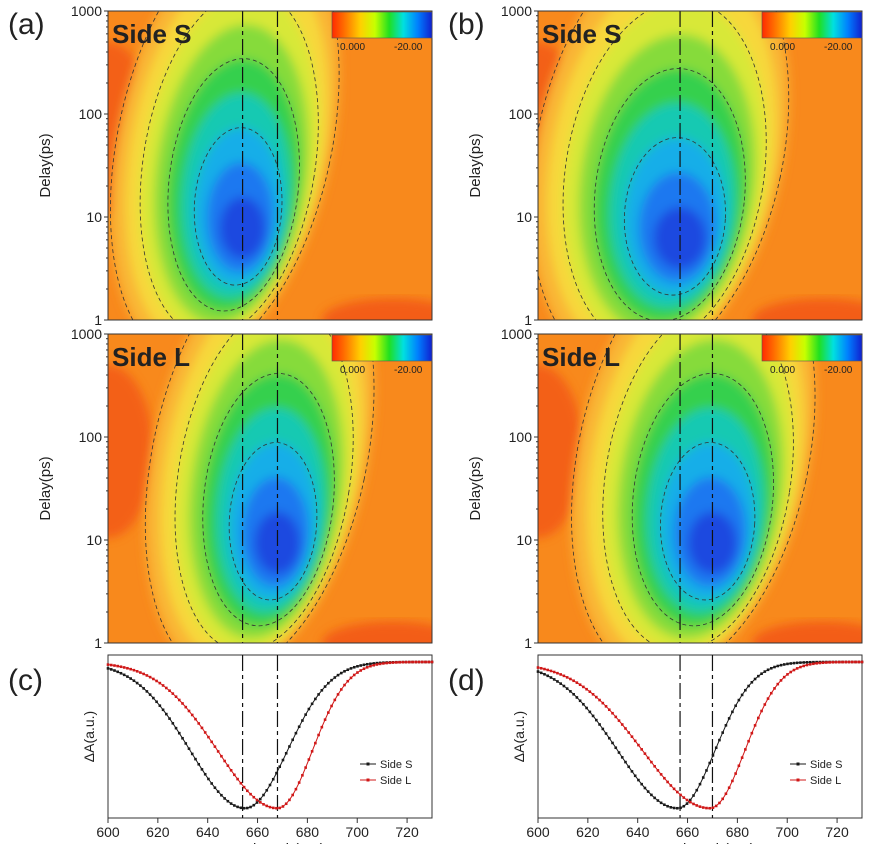 The height and width of the screenshot is (844, 880). What do you see at coordinates (26, 24) in the screenshot?
I see `panel-label-a: (a)` at bounding box center [26, 24].